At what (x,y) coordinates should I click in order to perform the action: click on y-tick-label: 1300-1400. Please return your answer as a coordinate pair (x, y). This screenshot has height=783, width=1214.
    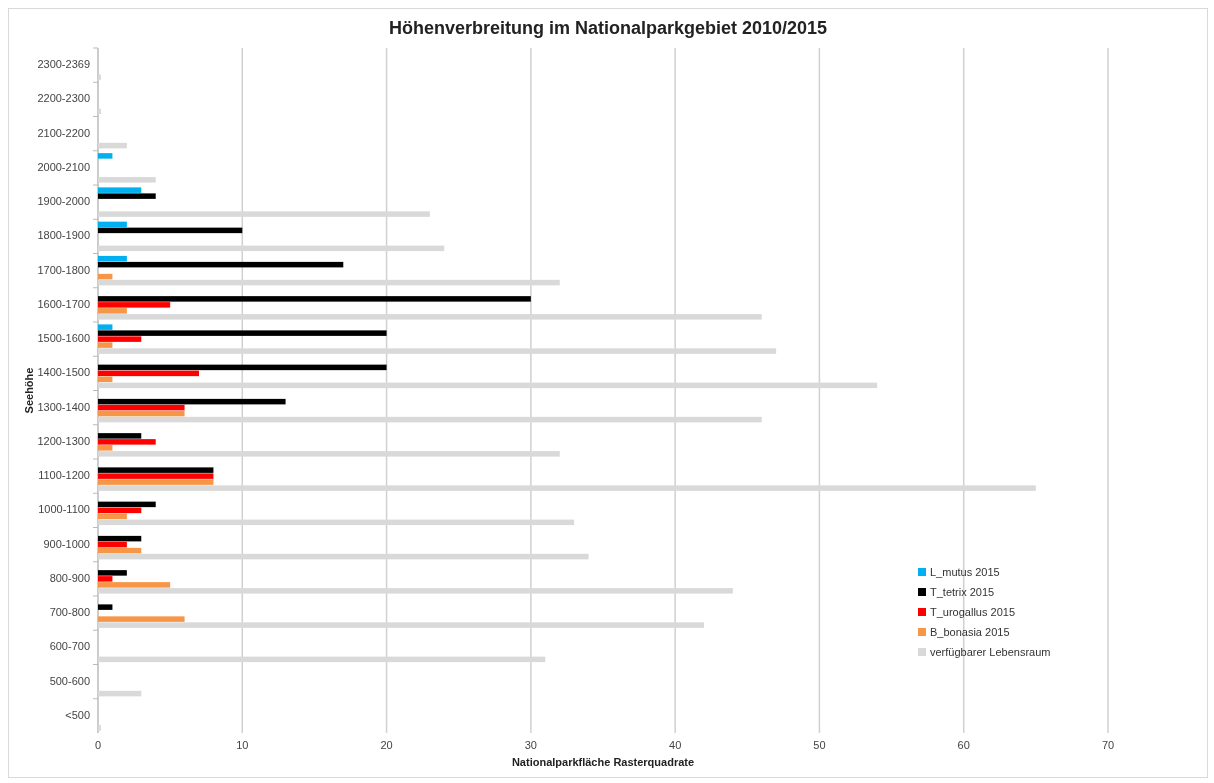
    Looking at the image, I should click on (63, 406).